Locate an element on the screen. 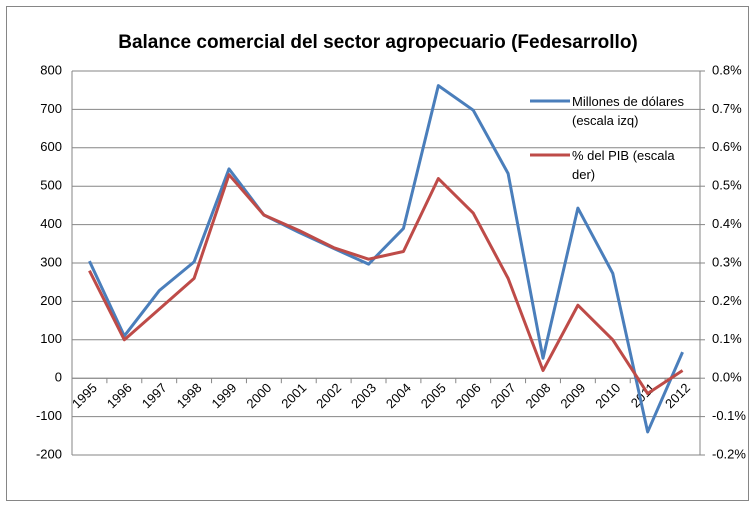  y2-tick-label: 0.6% is located at coordinates (727, 146).